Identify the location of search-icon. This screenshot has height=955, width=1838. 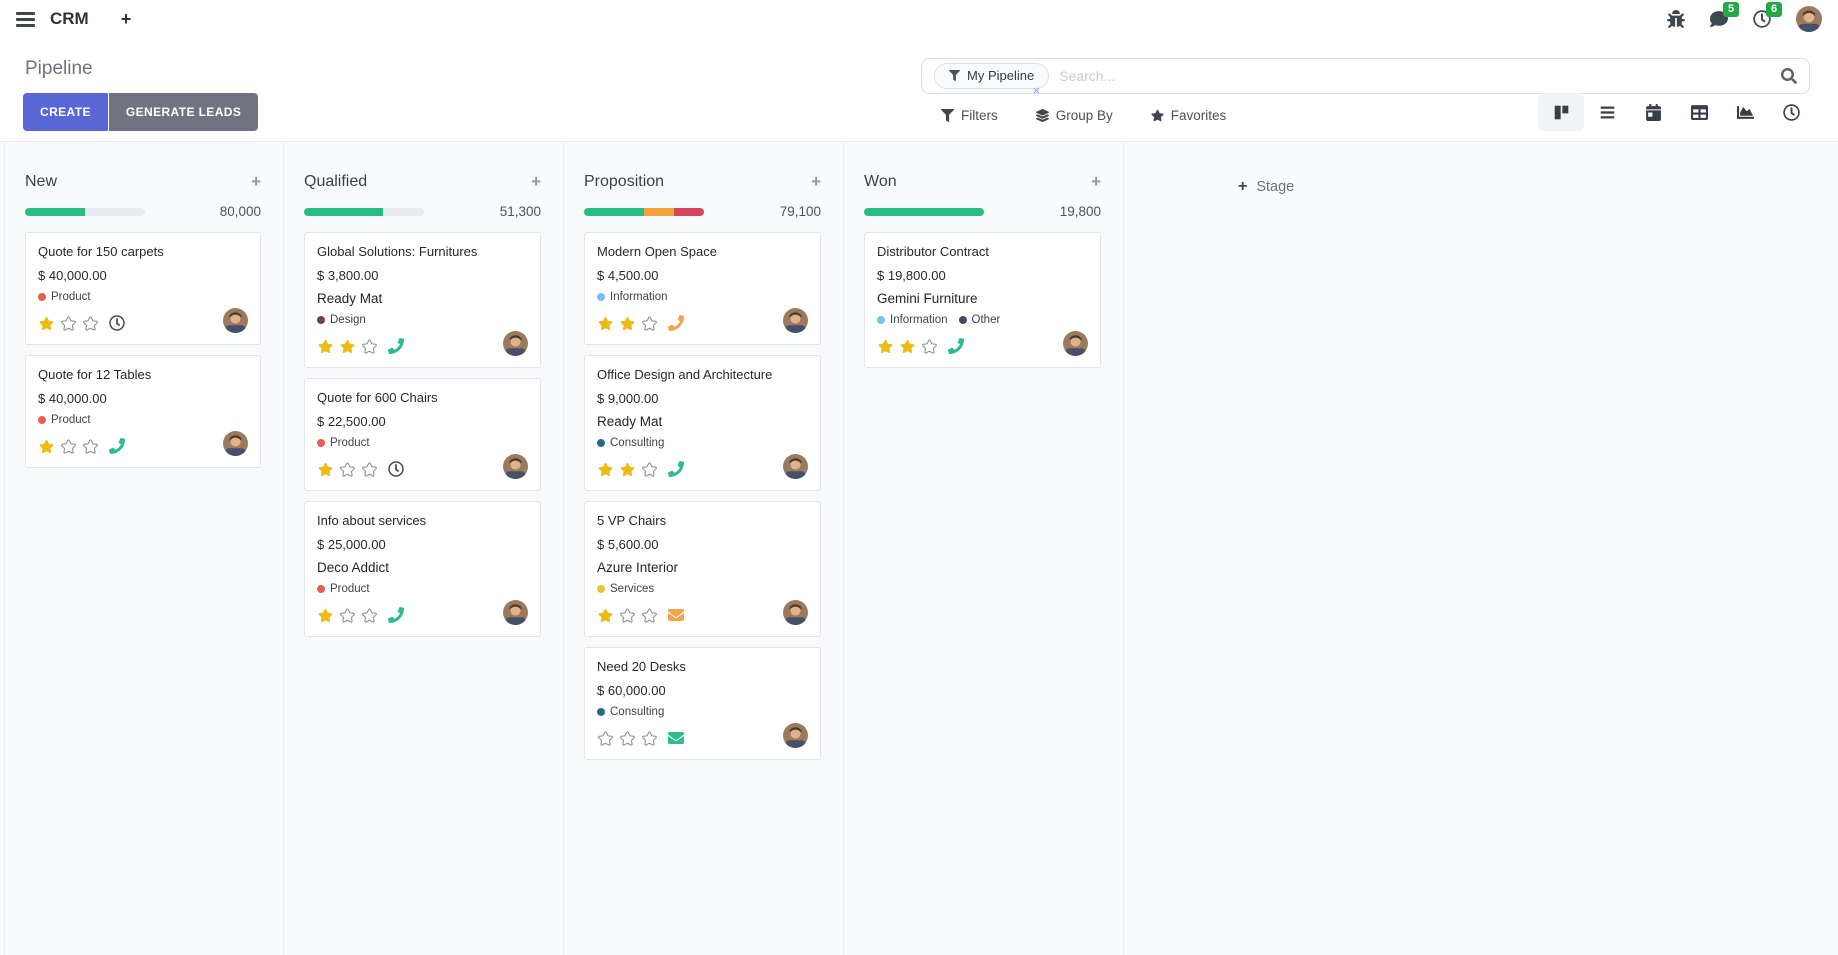
(1789, 76).